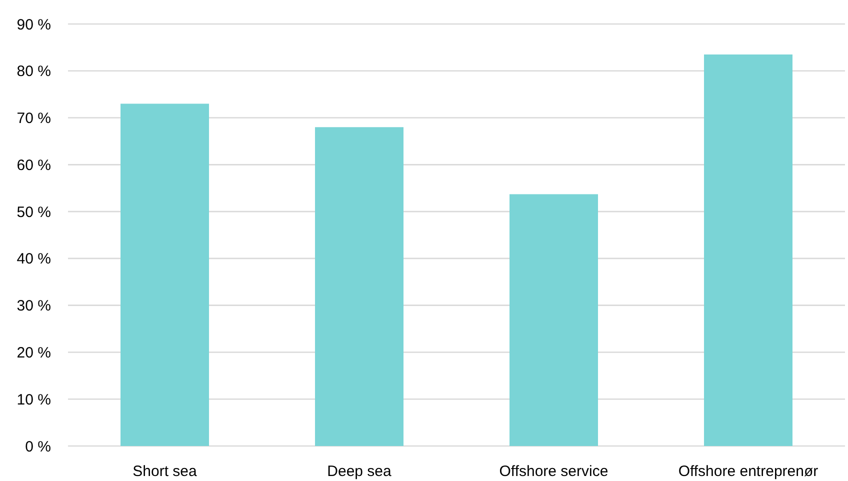  I want to click on x-tick-label: Offshore entreprenør, so click(748, 471).